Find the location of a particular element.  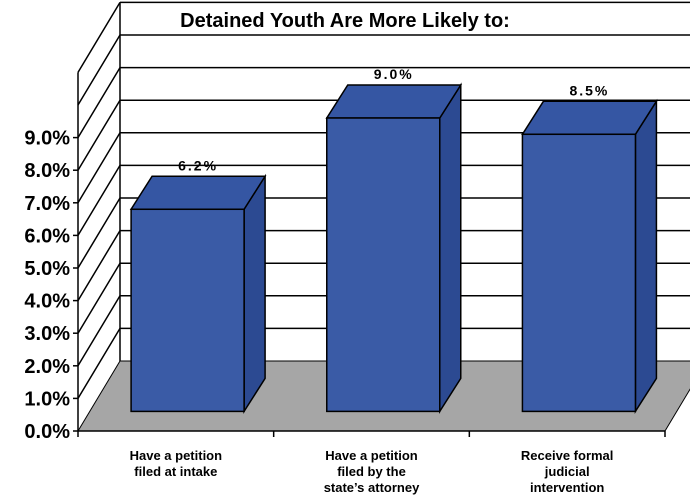

x-tick-label-line: judicial is located at coordinates (567, 471).